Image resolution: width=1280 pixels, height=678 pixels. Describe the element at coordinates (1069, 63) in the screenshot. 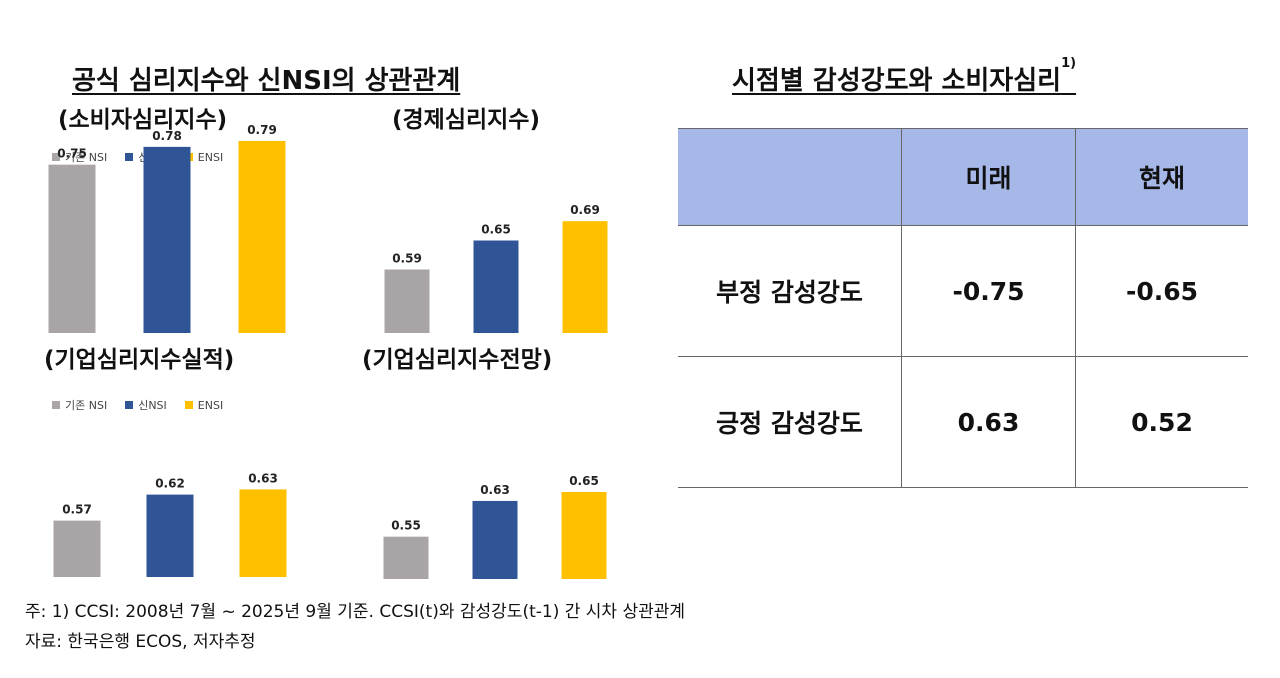

I see `right-title-footnote-mark: 1)` at that location.